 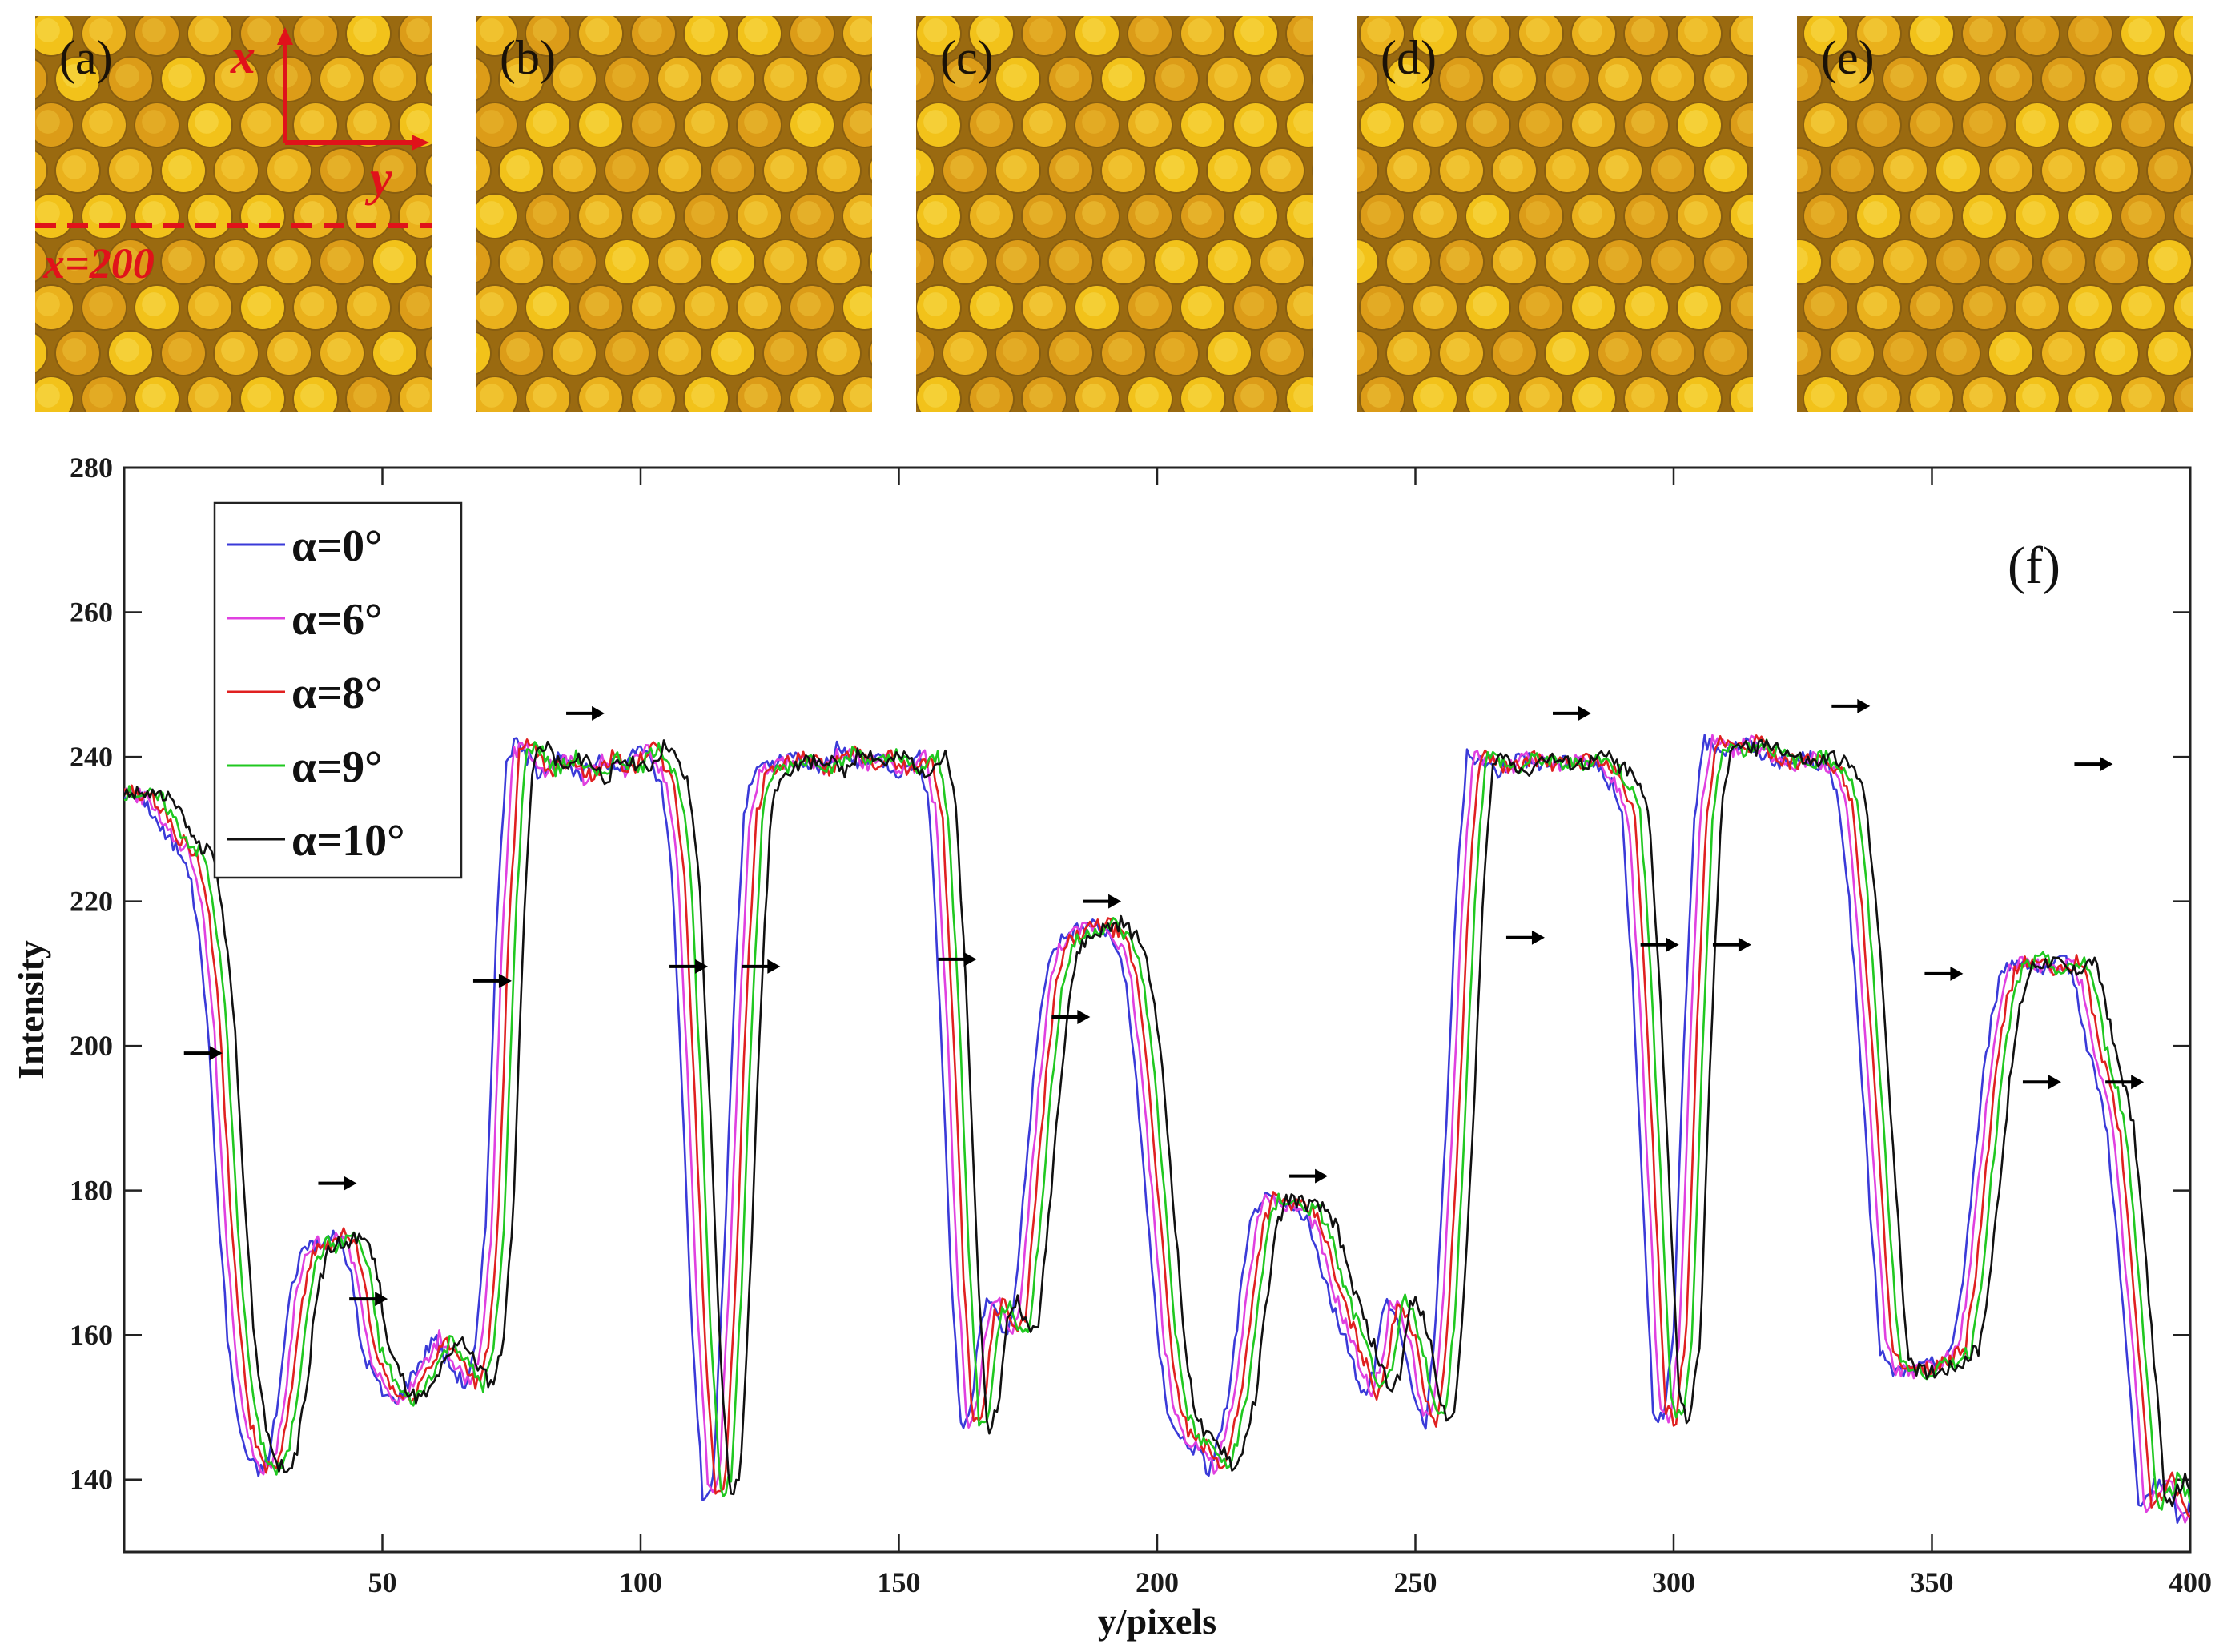 I want to click on micrograph-panel-b: (b), so click(x=674, y=214).